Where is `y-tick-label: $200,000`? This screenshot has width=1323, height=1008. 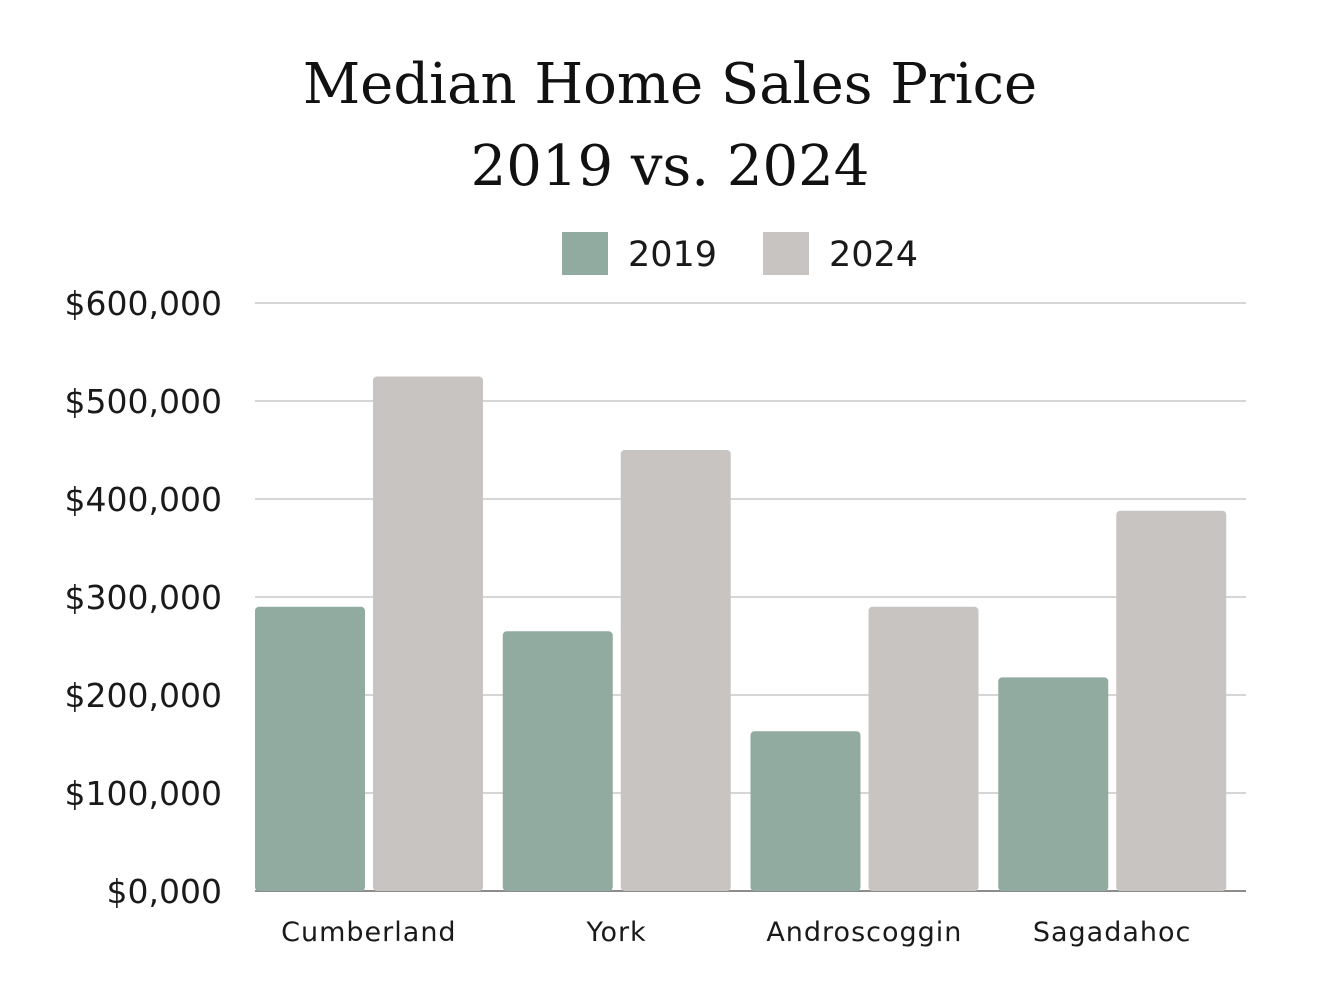 y-tick-label: $200,000 is located at coordinates (143, 695).